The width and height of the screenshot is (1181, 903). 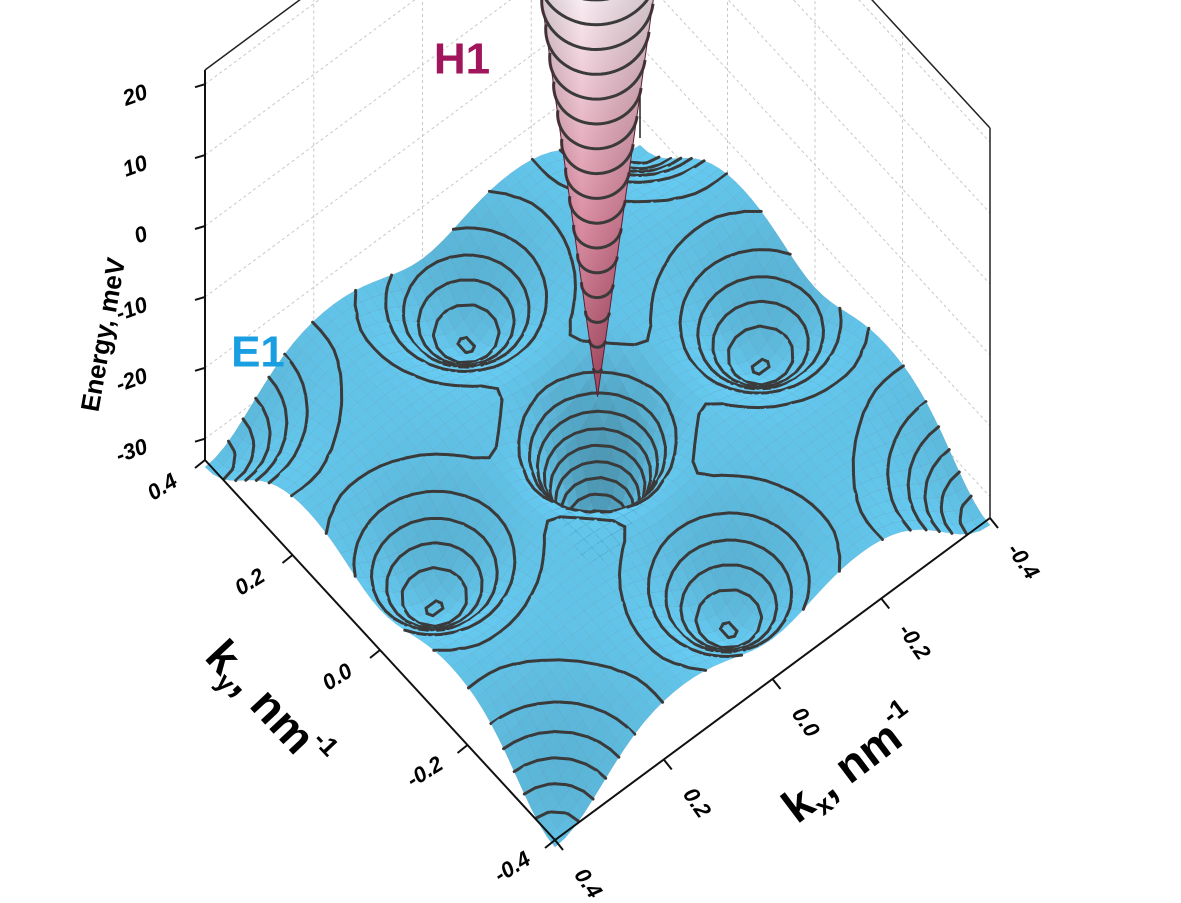 What do you see at coordinates (597, 264) in the screenshot?
I see `h1-contour` at bounding box center [597, 264].